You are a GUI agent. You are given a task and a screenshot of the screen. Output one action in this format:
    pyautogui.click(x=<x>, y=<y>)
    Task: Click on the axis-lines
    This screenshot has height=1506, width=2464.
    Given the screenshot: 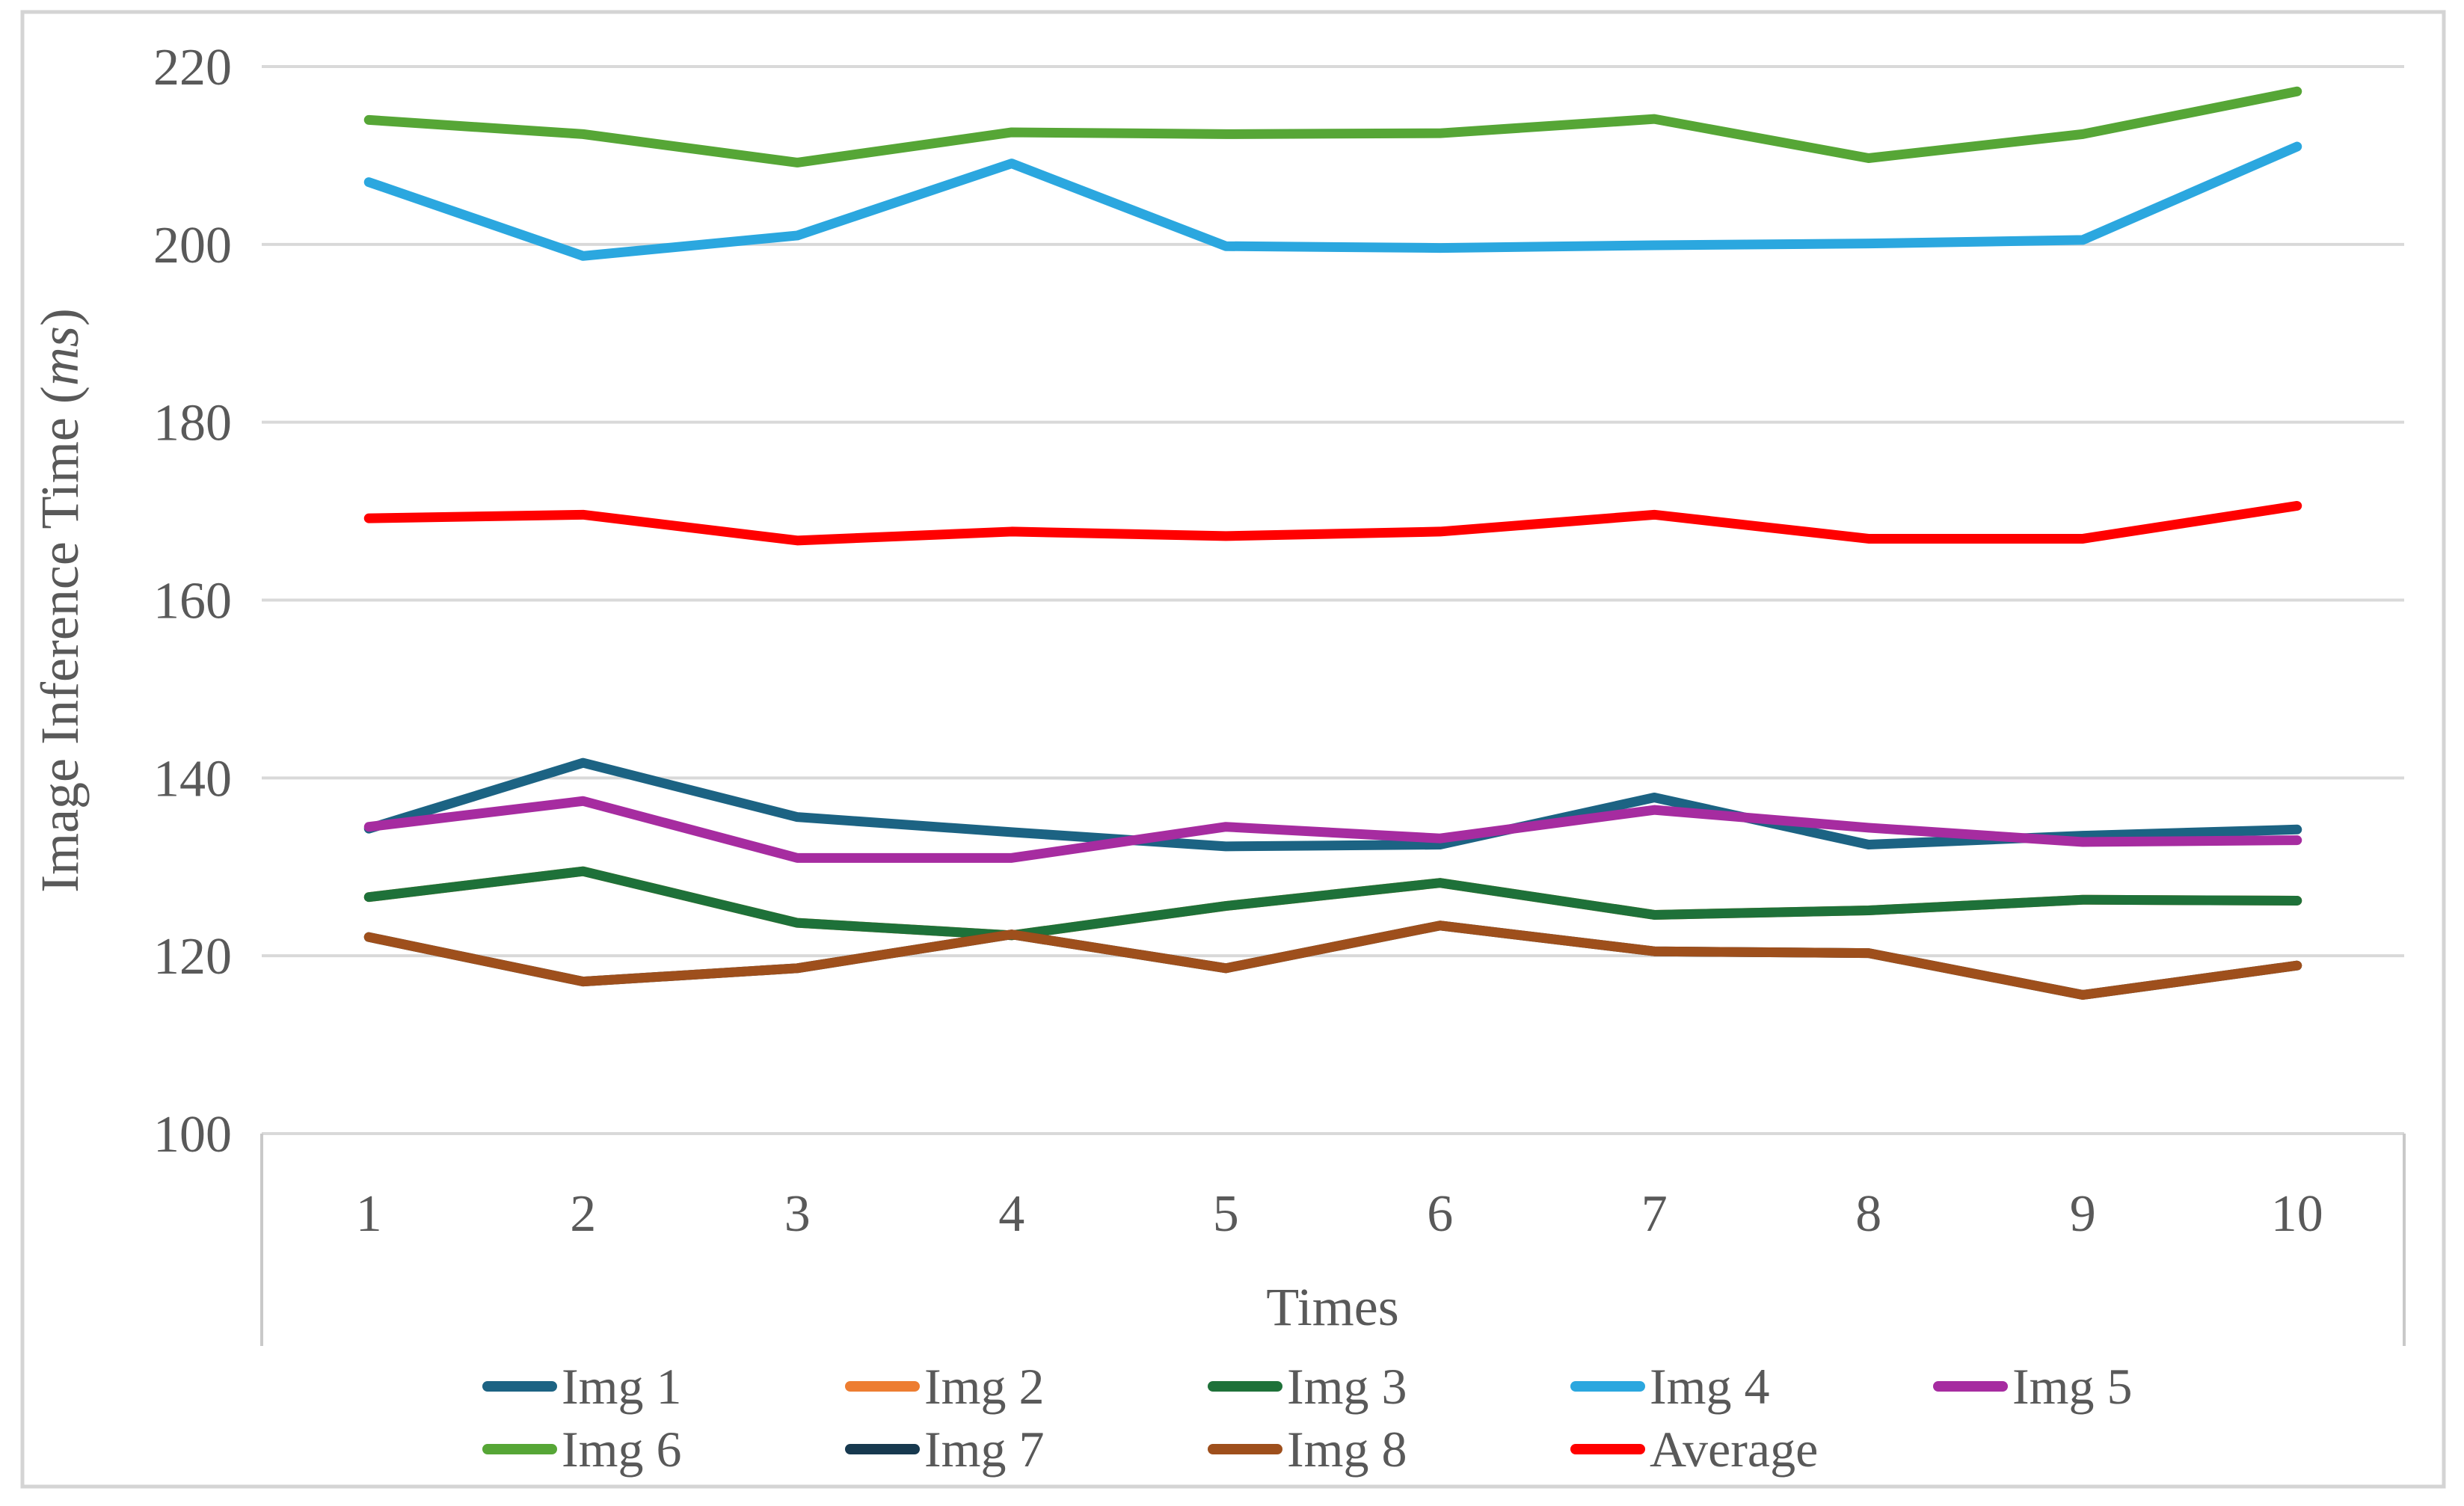 What is the action you would take?
    pyautogui.click(x=1333, y=1240)
    